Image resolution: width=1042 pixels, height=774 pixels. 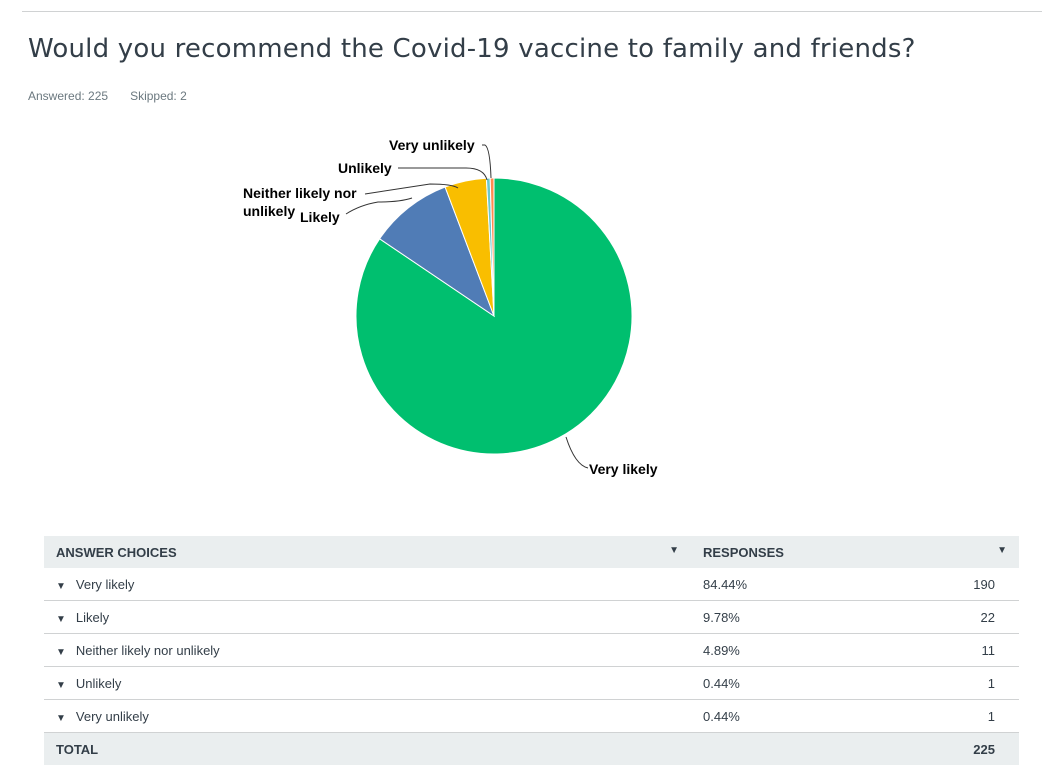 What do you see at coordinates (443, 174) in the screenshot?
I see `leader-line-unlikely` at bounding box center [443, 174].